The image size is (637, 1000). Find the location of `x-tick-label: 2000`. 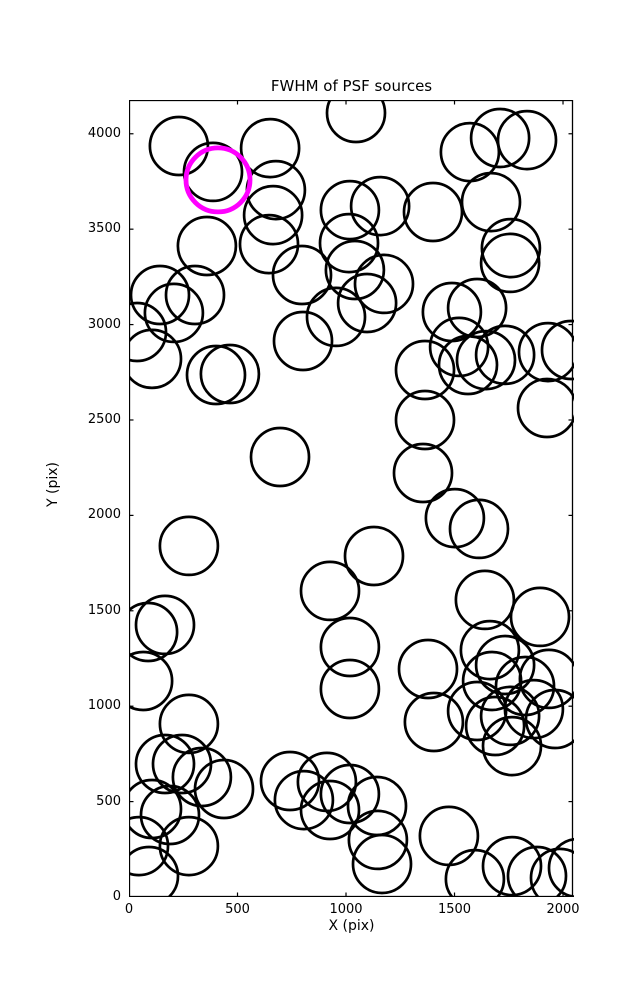

x-tick-label: 2000 is located at coordinates (563, 909).